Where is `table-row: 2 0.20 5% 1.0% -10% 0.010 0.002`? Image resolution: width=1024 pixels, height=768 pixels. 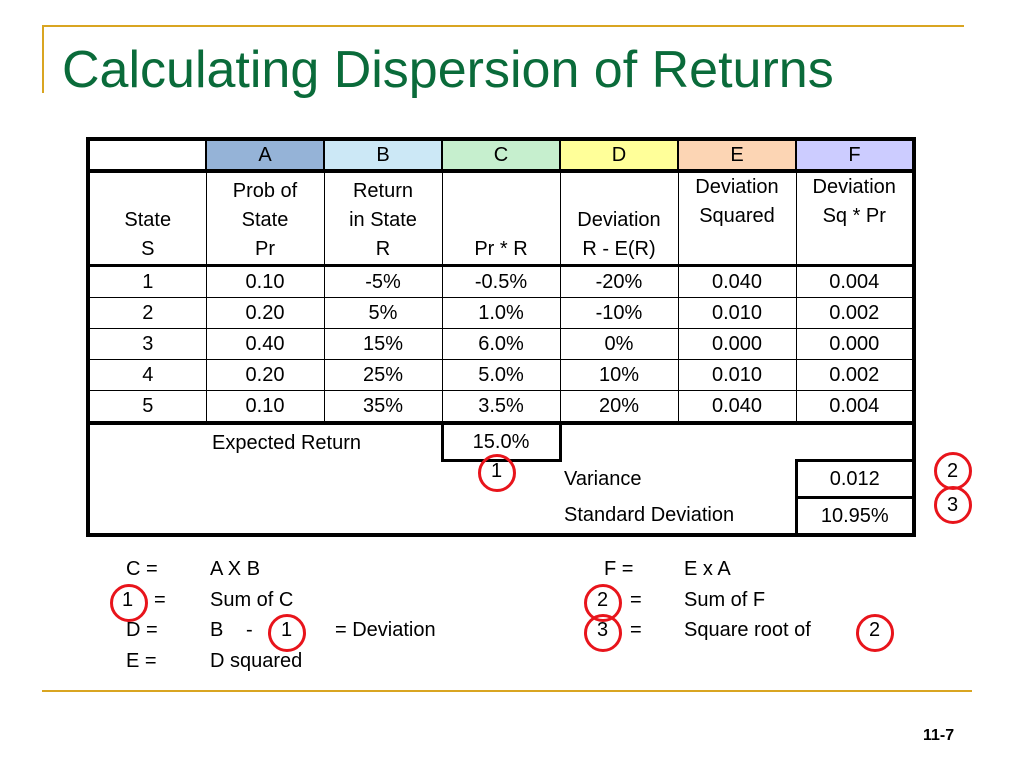
table-row: 2 0.20 5% 1.0% -10% 0.010 0.002 is located at coordinates (501, 313).